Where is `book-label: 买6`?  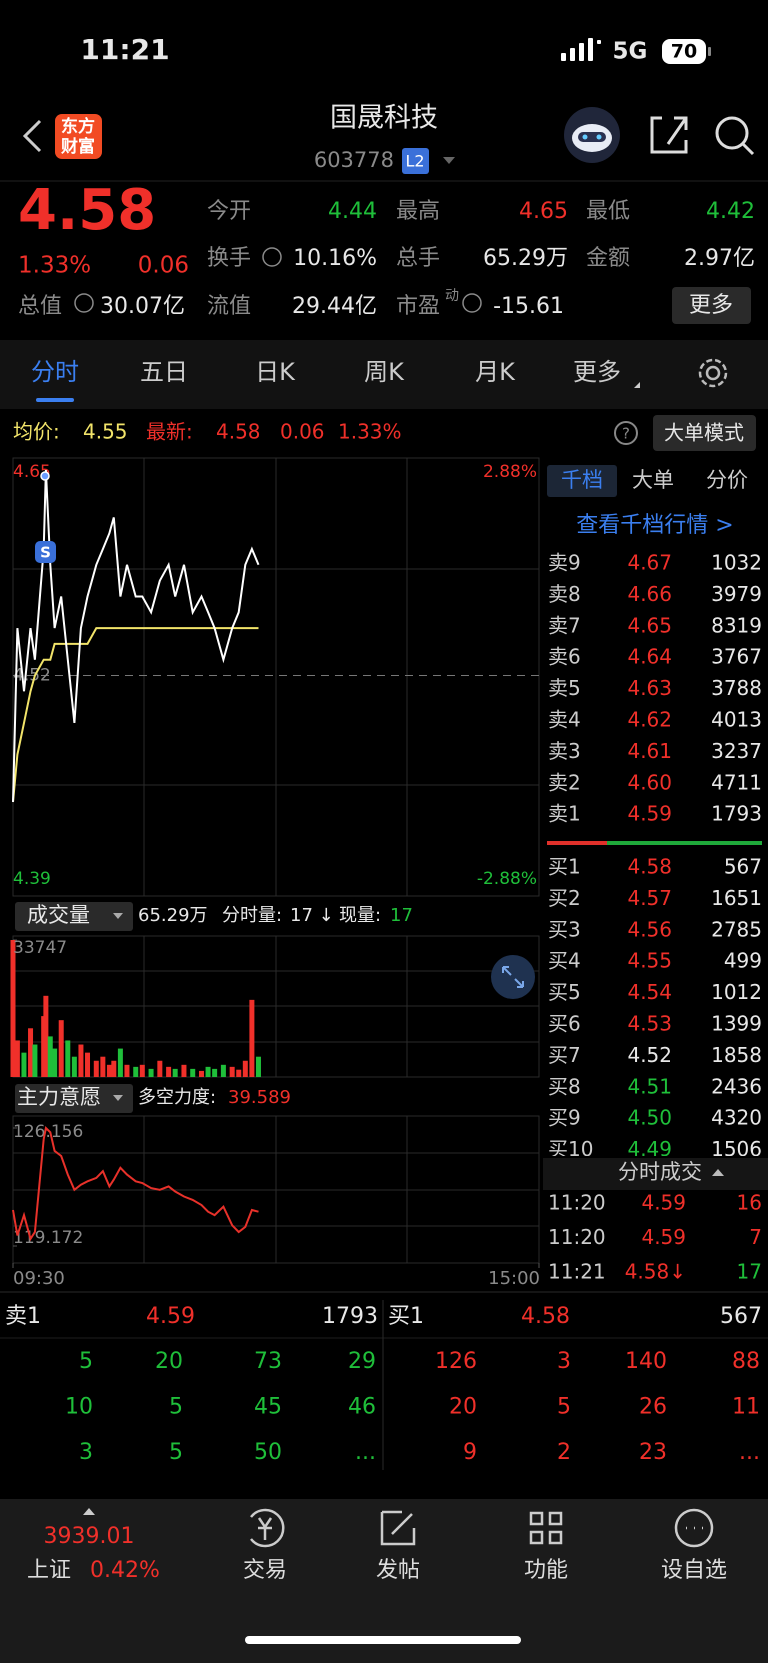 book-label: 买6 is located at coordinates (564, 1024).